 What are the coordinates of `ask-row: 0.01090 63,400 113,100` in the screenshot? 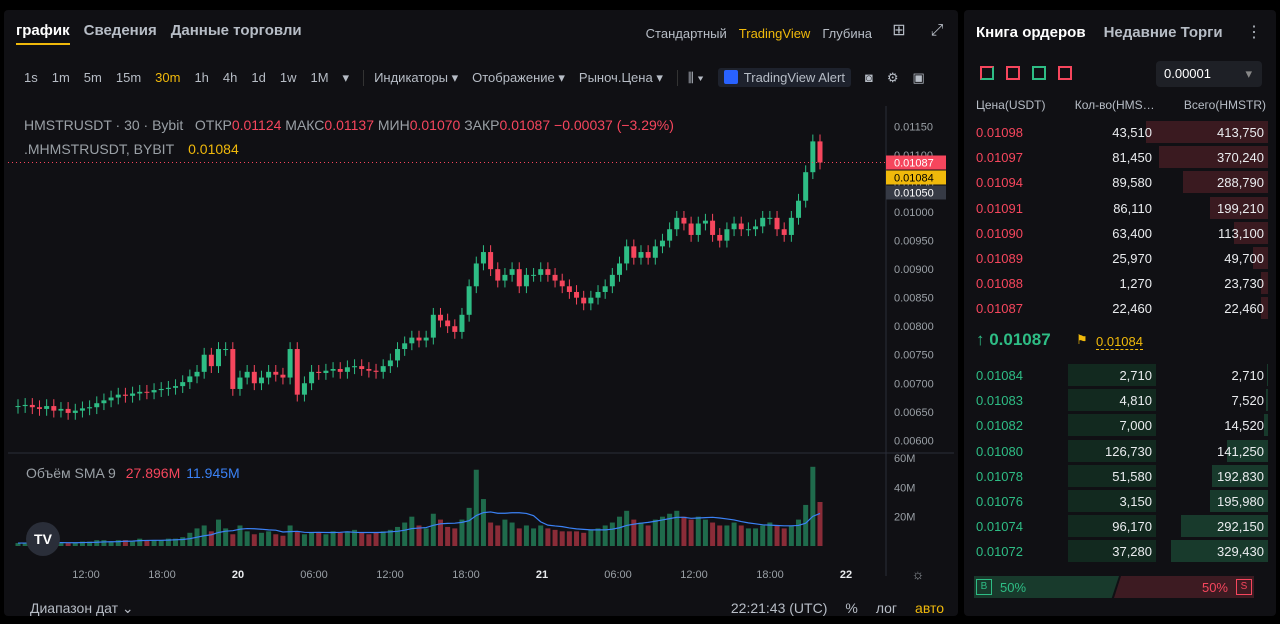 It's located at (1120, 233).